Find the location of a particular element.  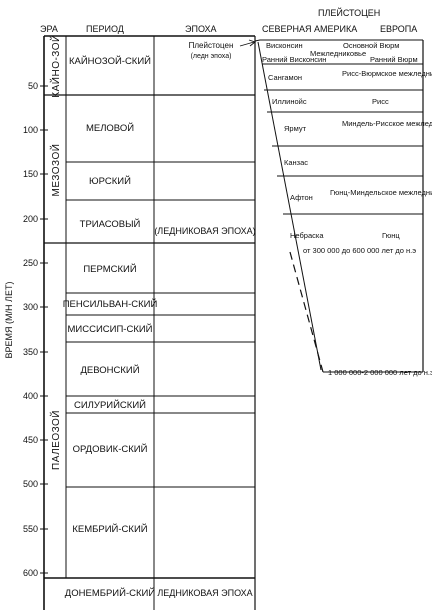

period-mississippian-label: МИССИСИП-СКИЙ is located at coordinates (109, 329).